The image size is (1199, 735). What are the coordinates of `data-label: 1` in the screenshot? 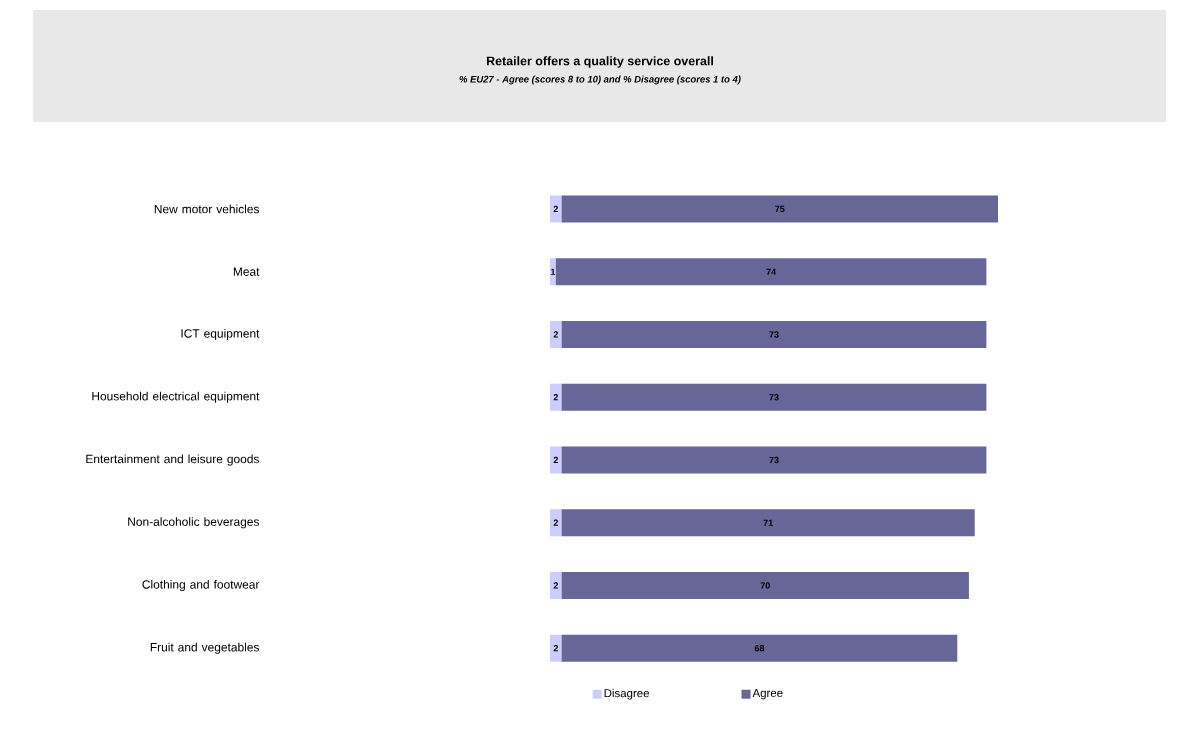 It's located at (553, 271).